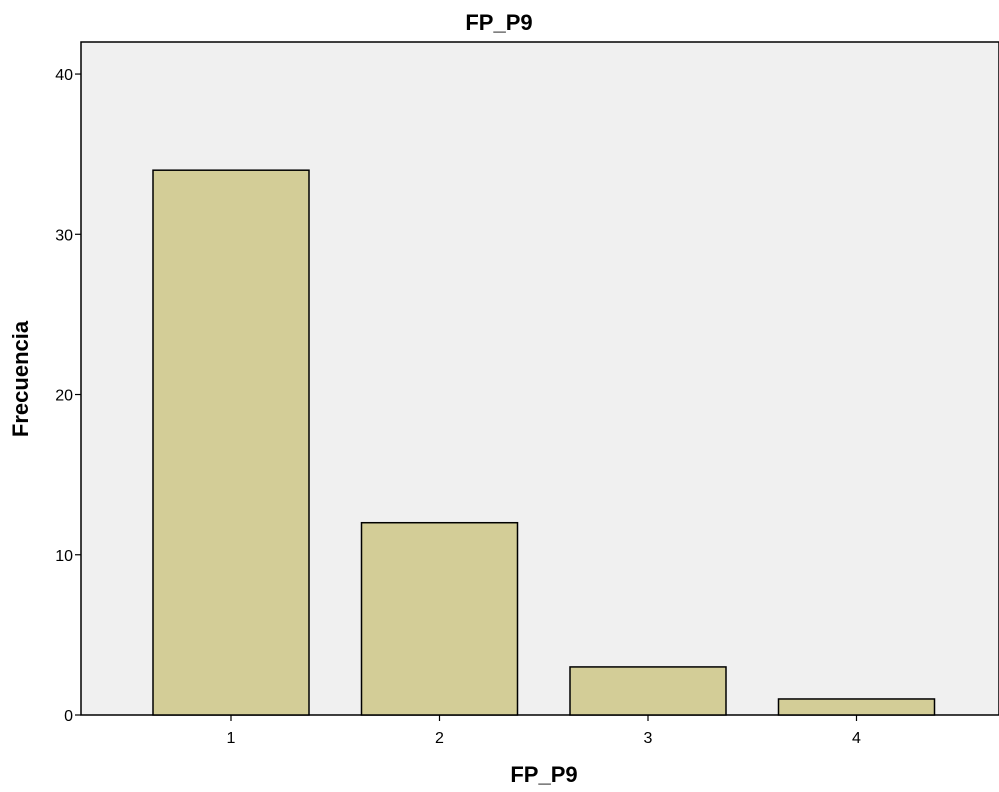 The height and width of the screenshot is (792, 999). I want to click on x-tick-label-2: 2, so click(439, 738).